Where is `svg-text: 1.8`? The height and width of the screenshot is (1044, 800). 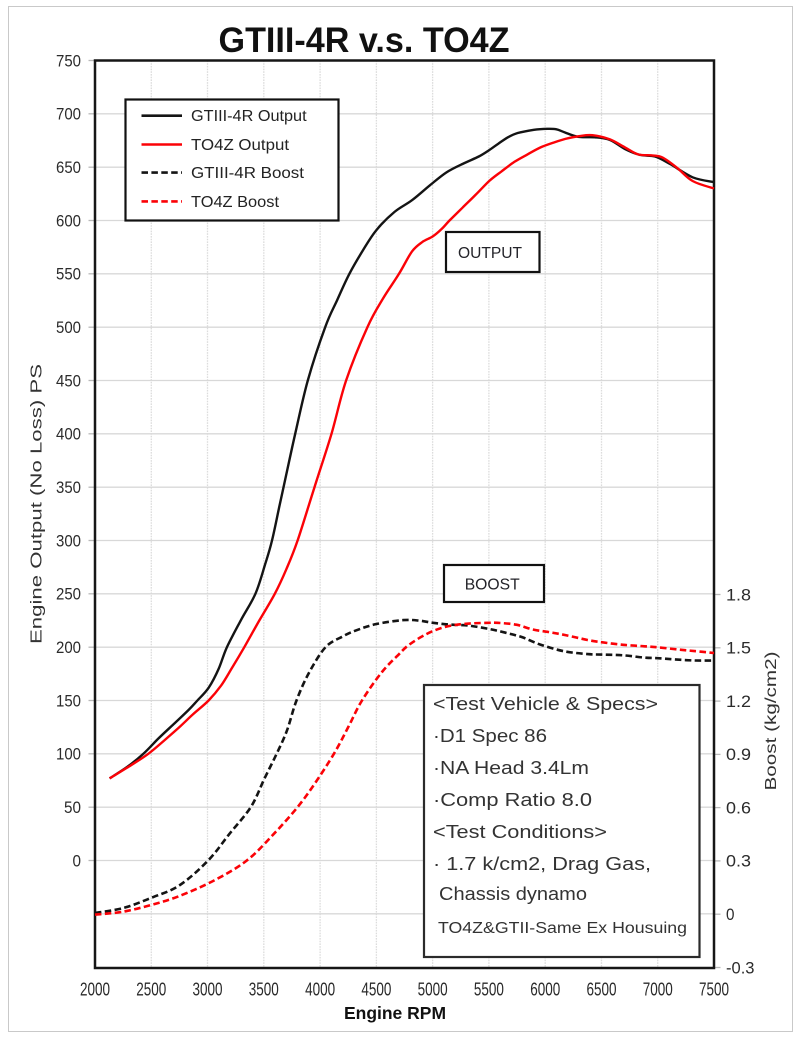
svg-text: 1.8 is located at coordinates (738, 594).